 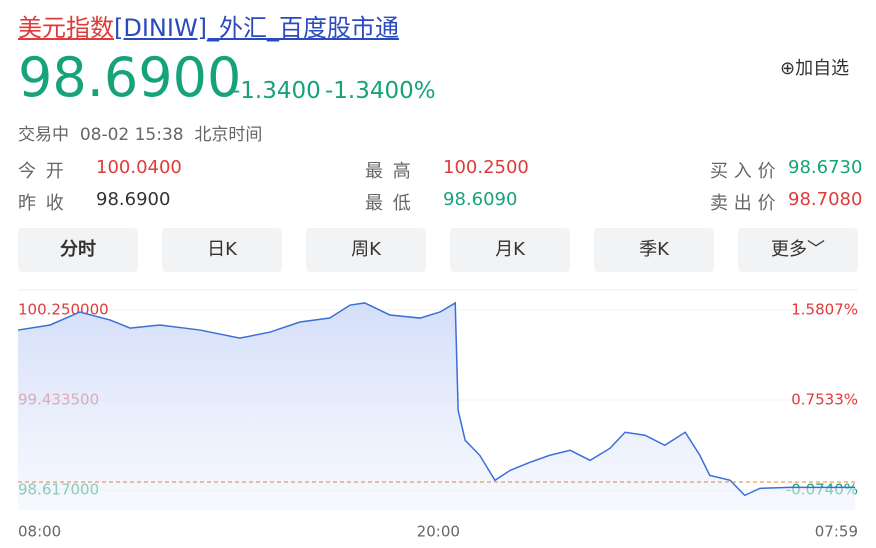 I want to click on y2-tick-label: 1.5807%, so click(x=824, y=310).